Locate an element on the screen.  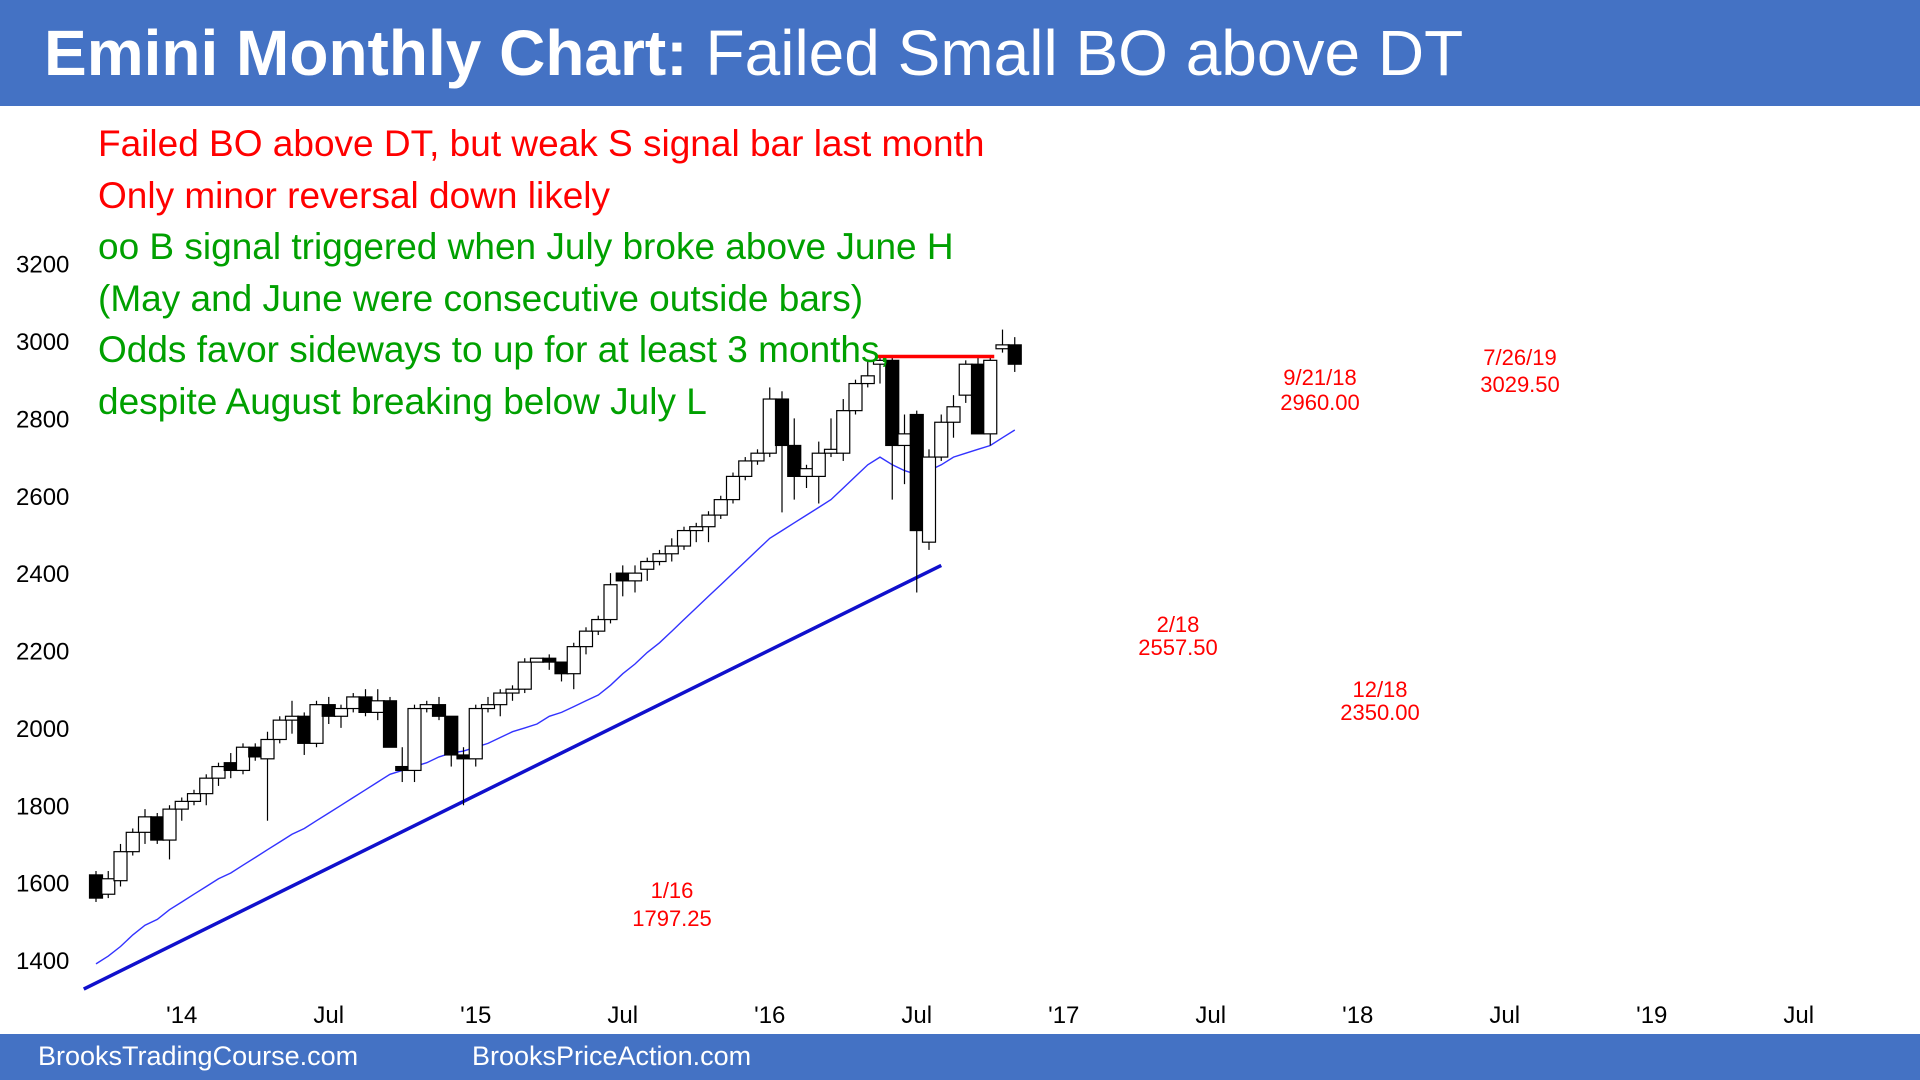
annotation-price: 1797.25 is located at coordinates (672, 918).